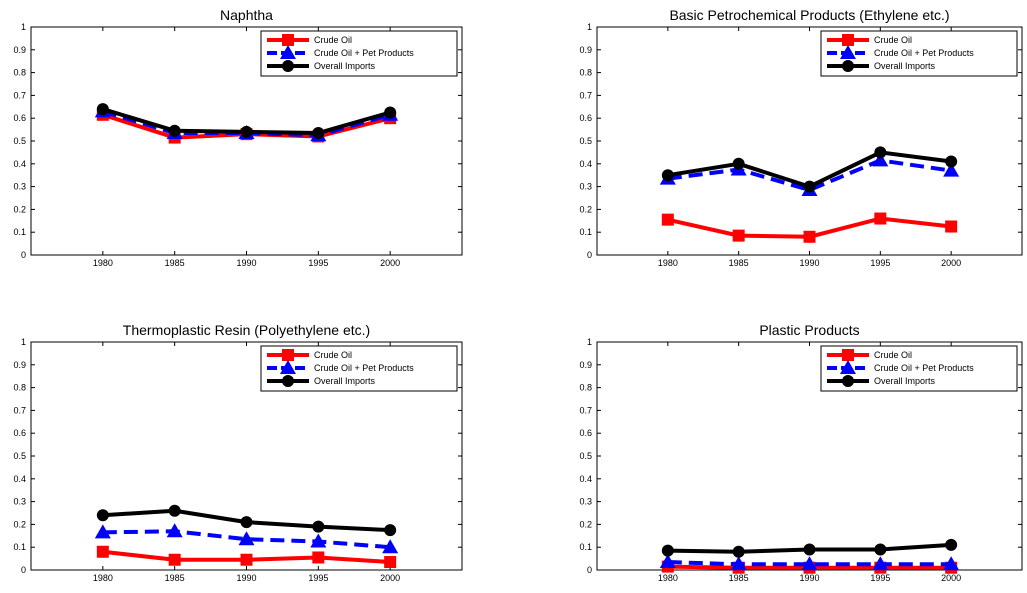  What do you see at coordinates (19, 232) in the screenshot?
I see `y-tick-label: 0.1` at bounding box center [19, 232].